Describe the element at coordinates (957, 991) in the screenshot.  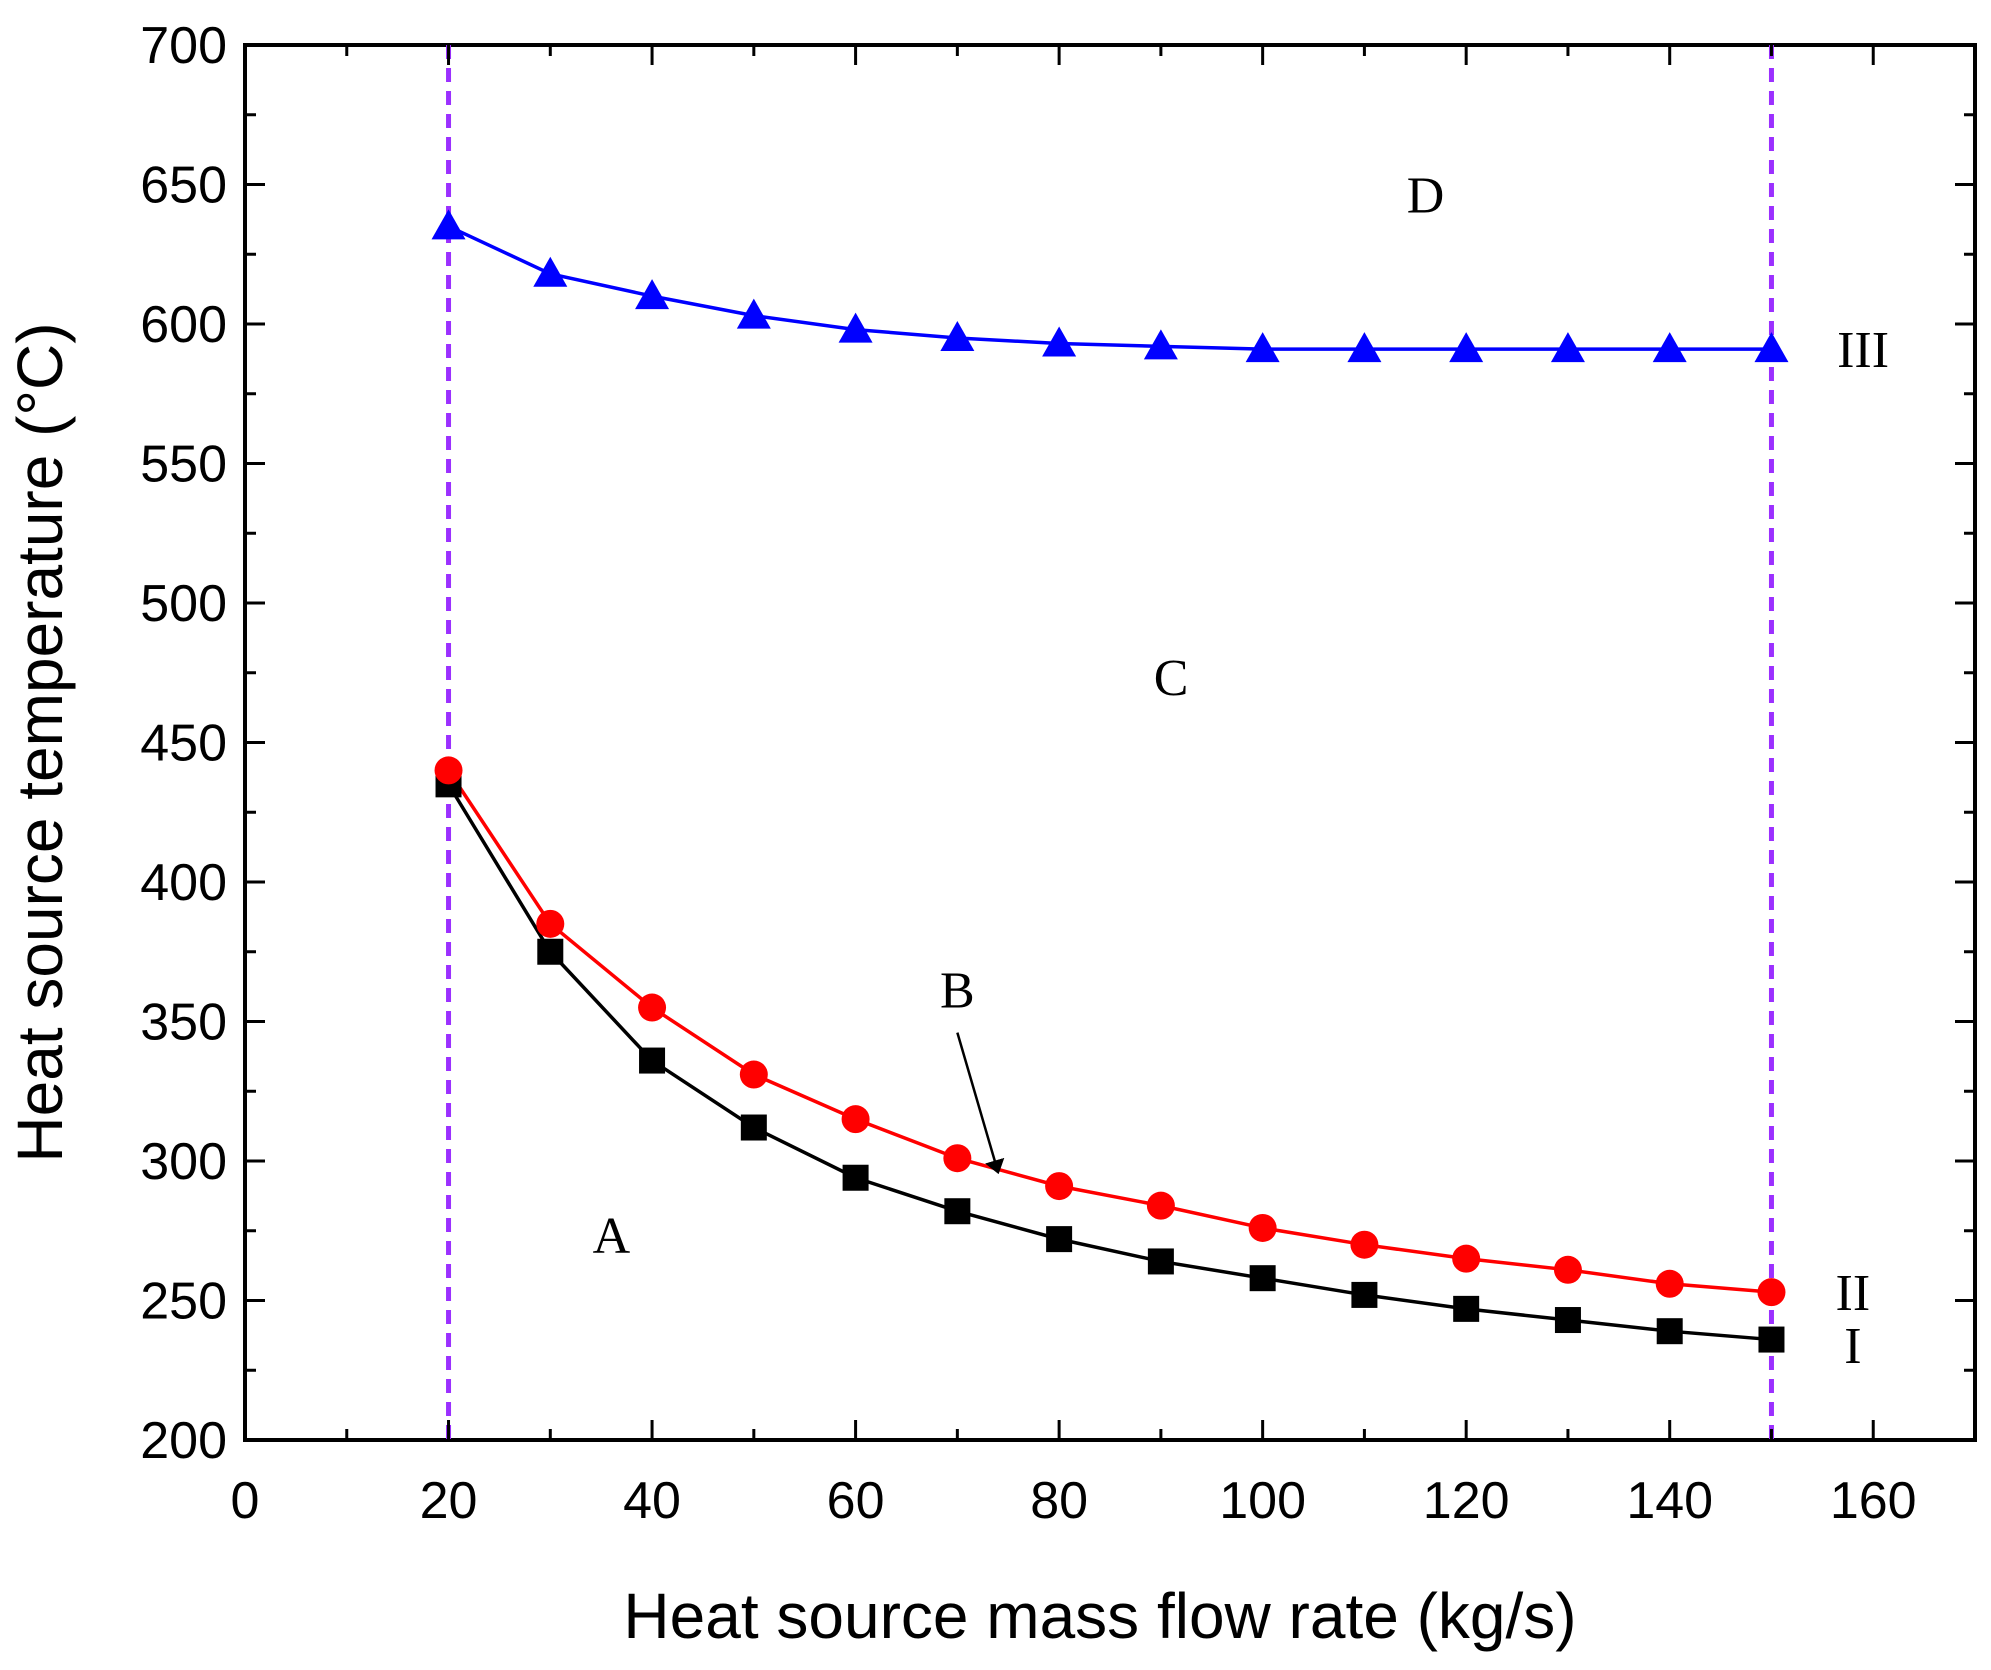
I see `region-label-B: B` at that location.